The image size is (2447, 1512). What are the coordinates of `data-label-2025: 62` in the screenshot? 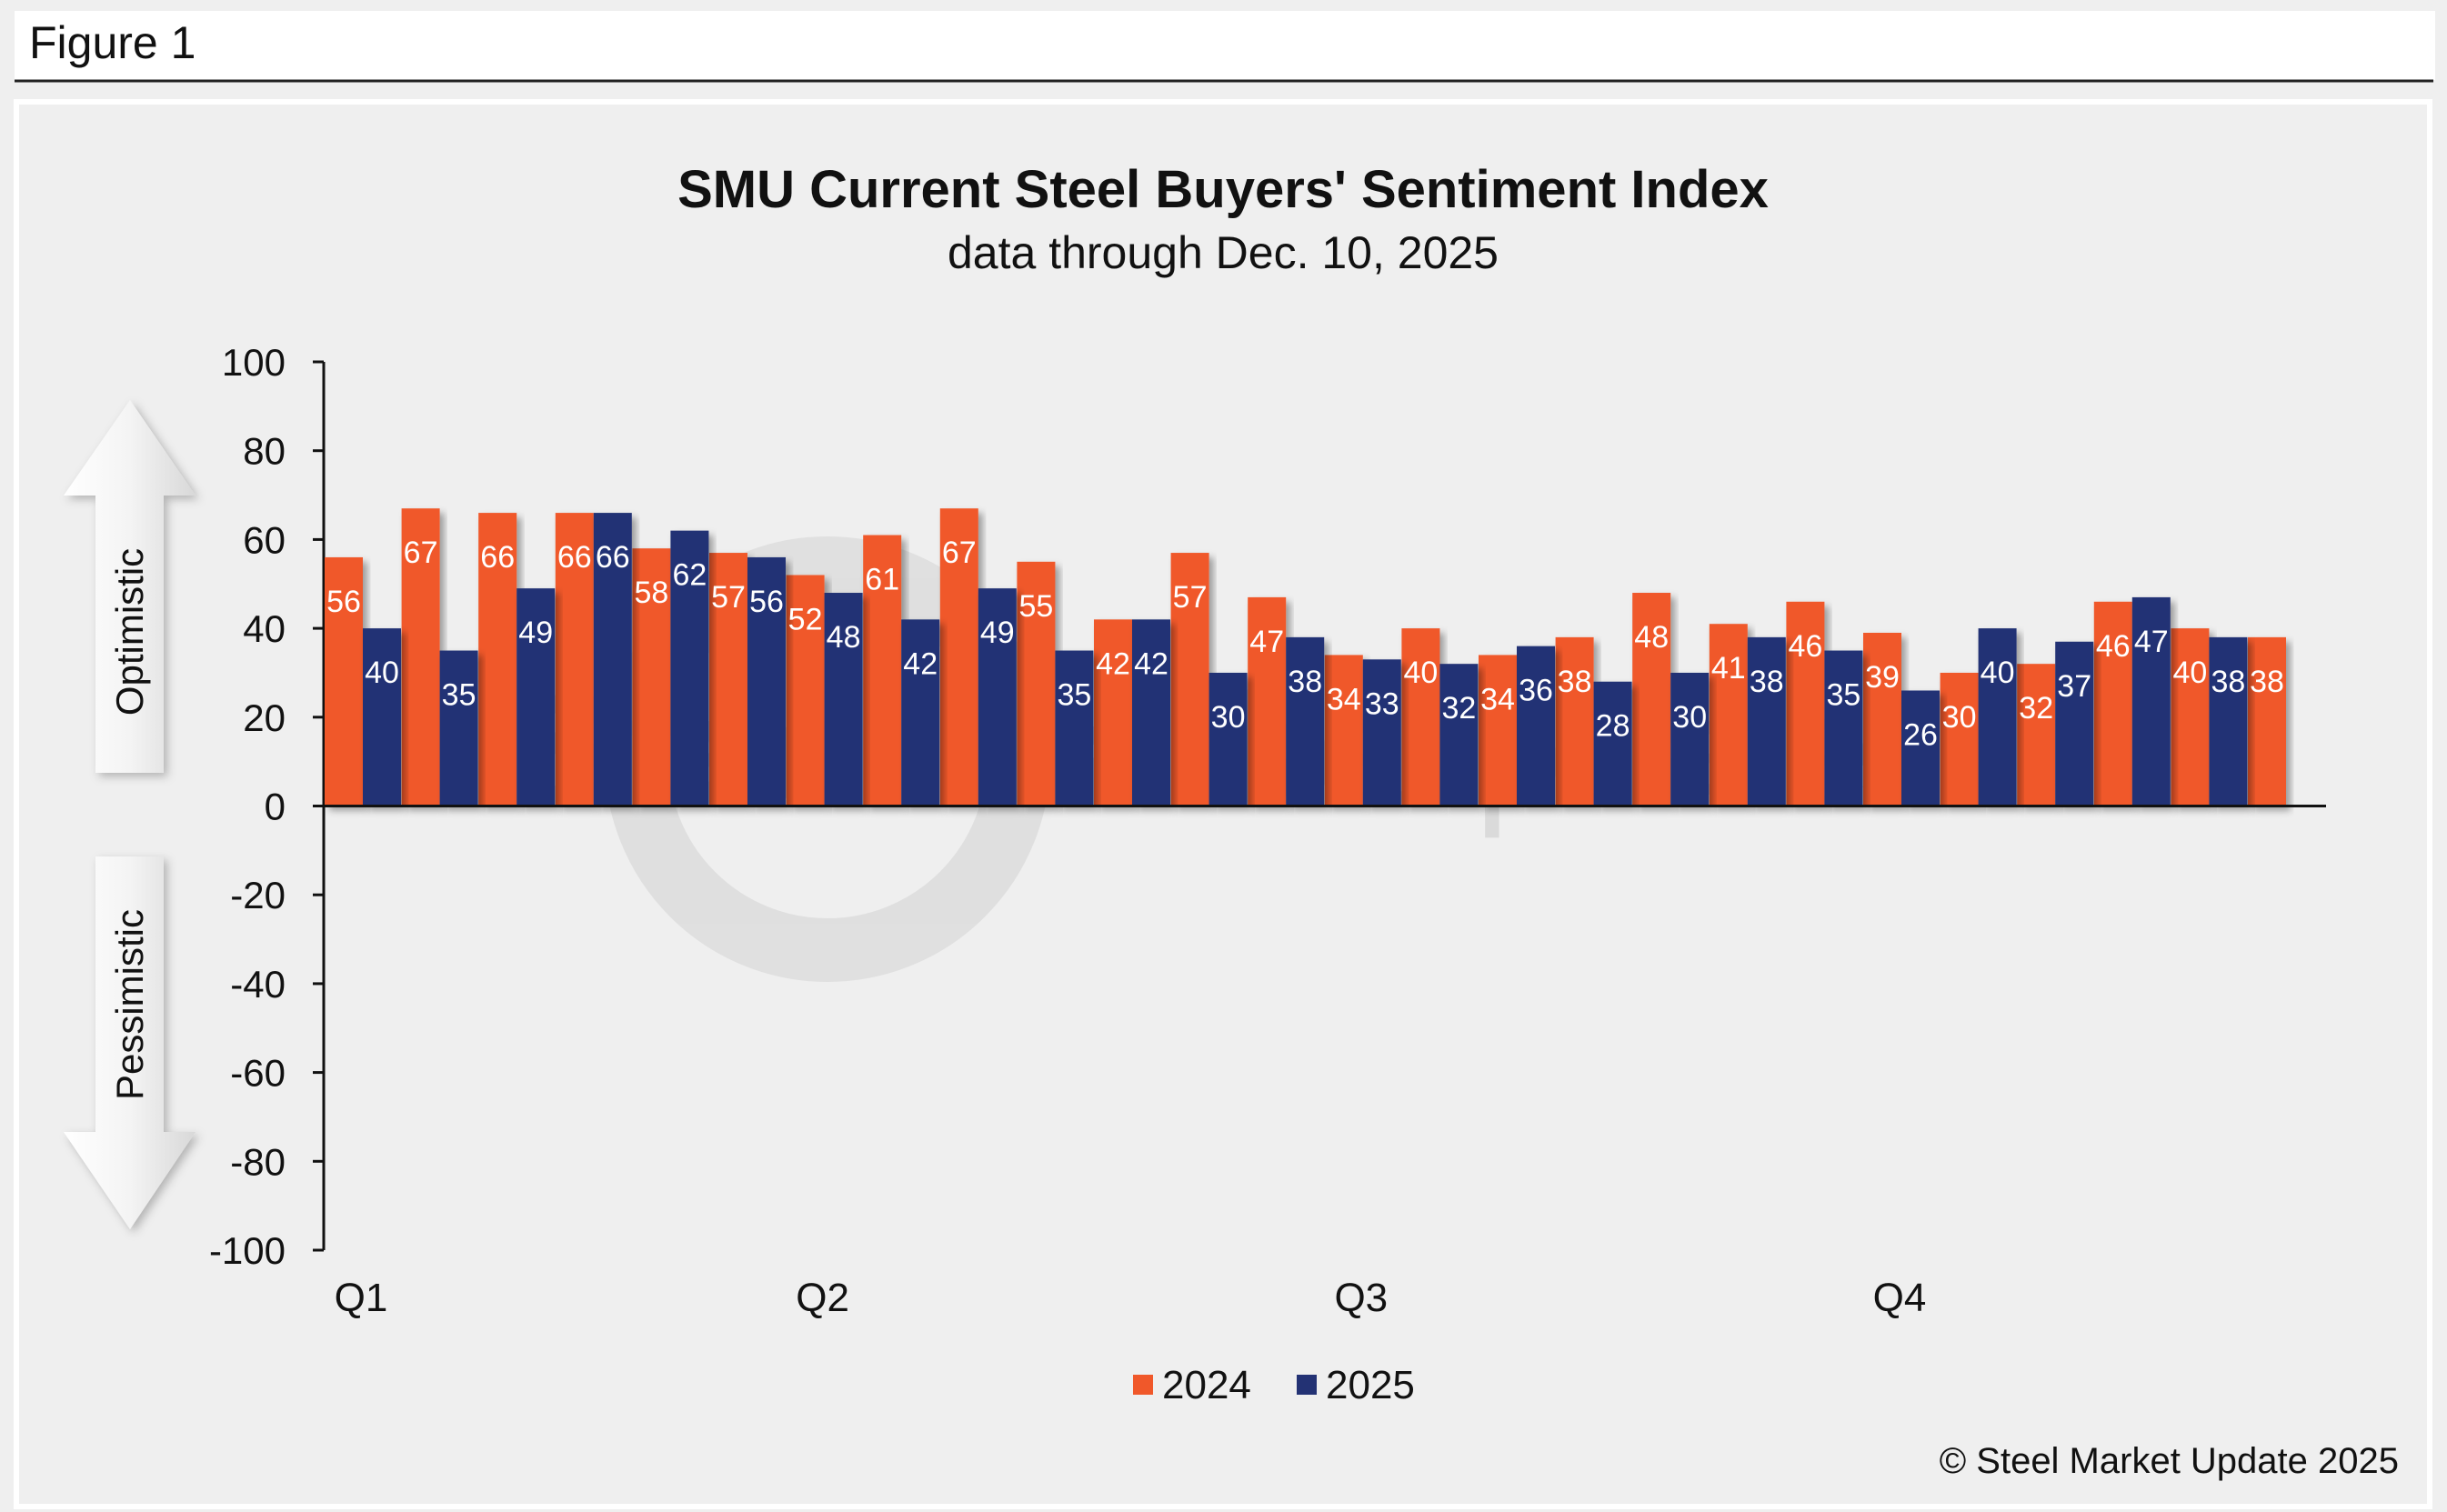 It's located at (689, 575).